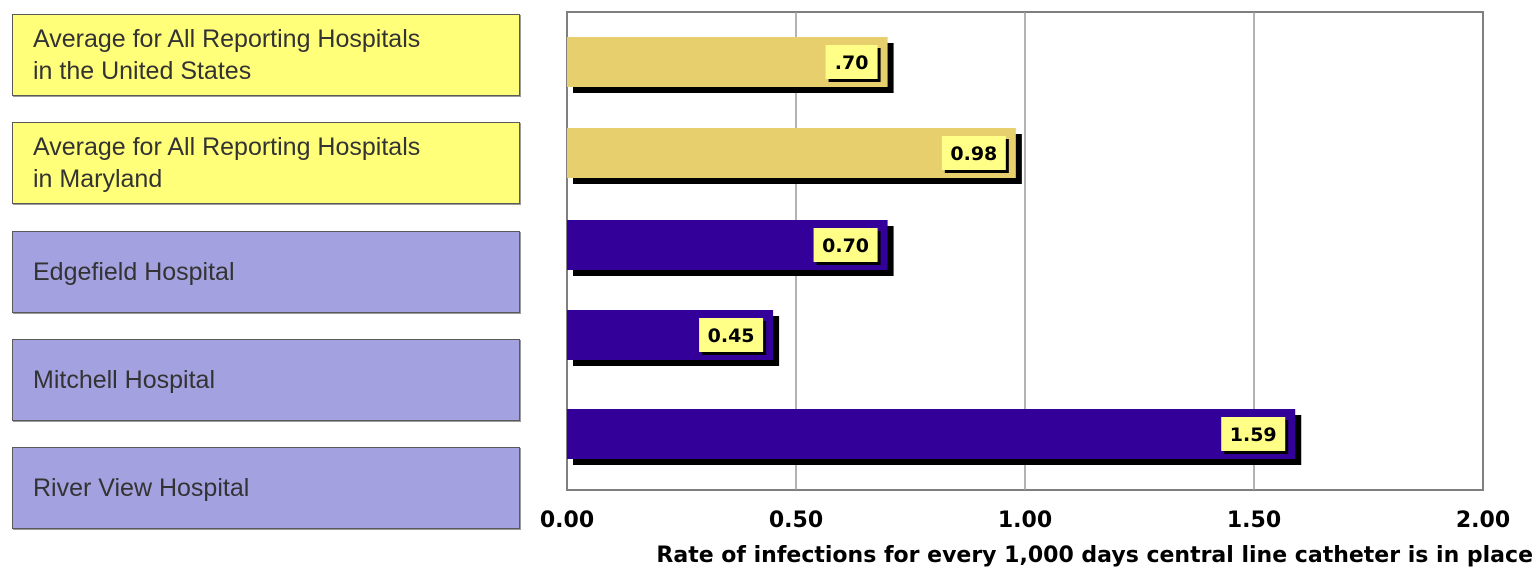 The width and height of the screenshot is (1538, 569). Describe the element at coordinates (266, 488) in the screenshot. I see `category-label-box: River View Hospital` at that location.